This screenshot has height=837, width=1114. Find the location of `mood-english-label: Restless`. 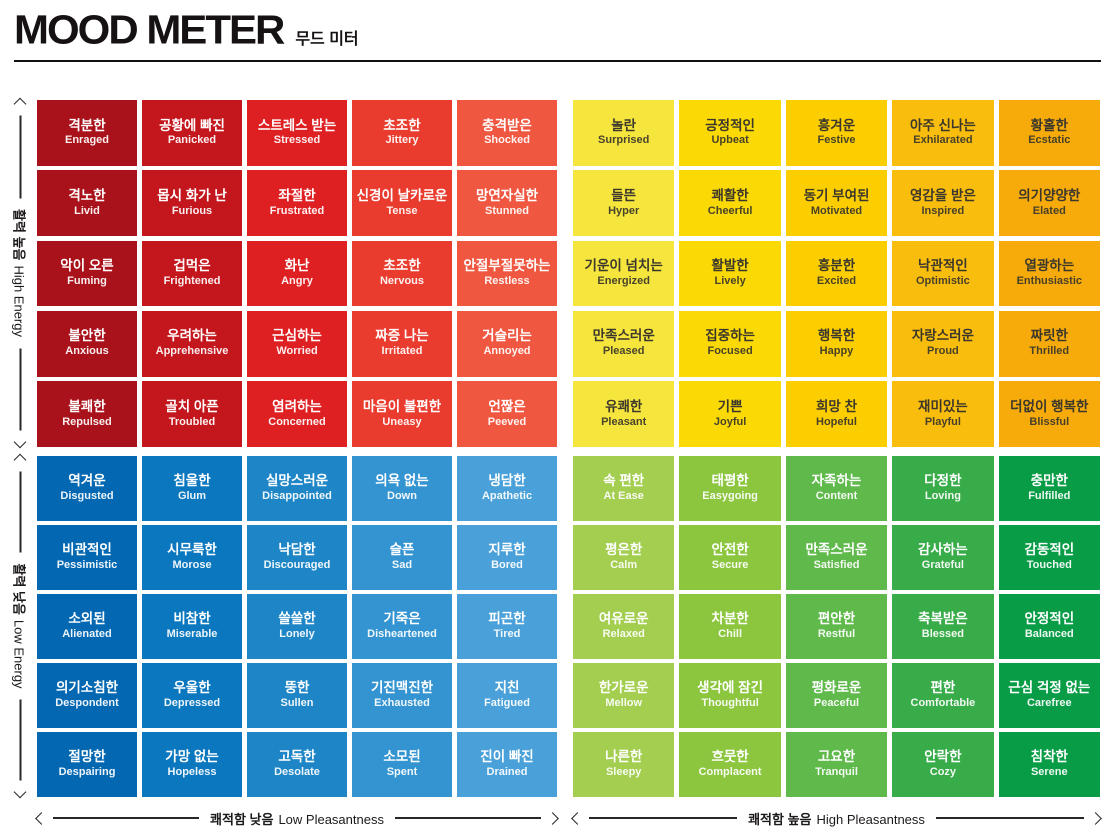

mood-english-label: Restless is located at coordinates (507, 281).